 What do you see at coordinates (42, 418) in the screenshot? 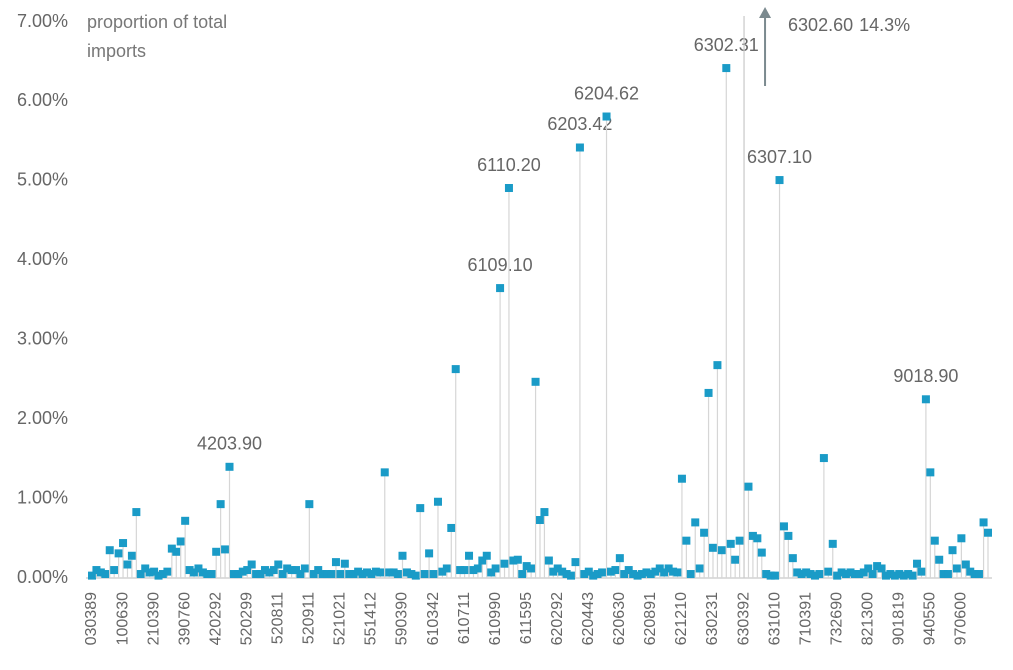
I see `y-tick-label: 2.00%` at bounding box center [42, 418].